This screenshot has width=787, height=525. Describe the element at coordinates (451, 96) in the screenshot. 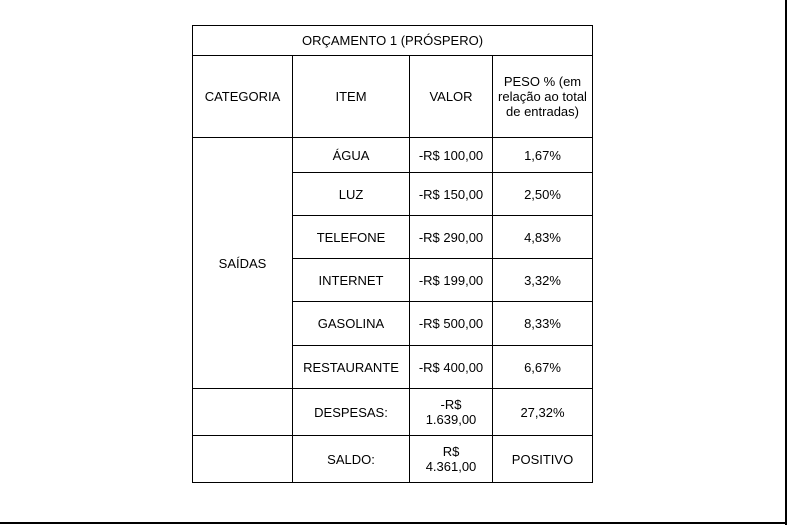

I see `header-valor: VALOR` at that location.